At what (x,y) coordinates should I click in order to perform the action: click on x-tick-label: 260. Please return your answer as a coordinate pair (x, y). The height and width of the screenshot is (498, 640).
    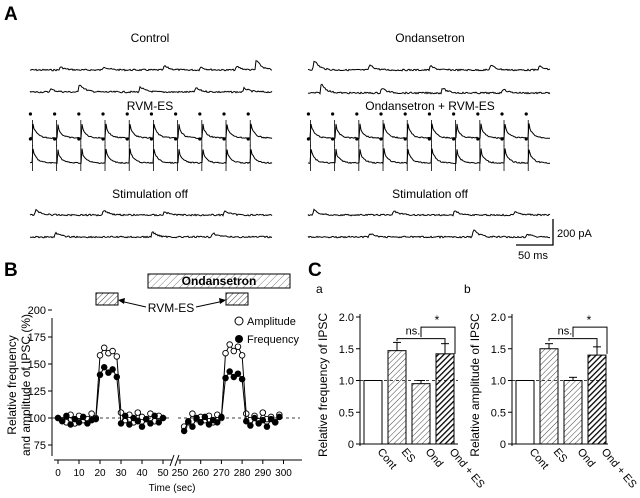
    Looking at the image, I should click on (200, 473).